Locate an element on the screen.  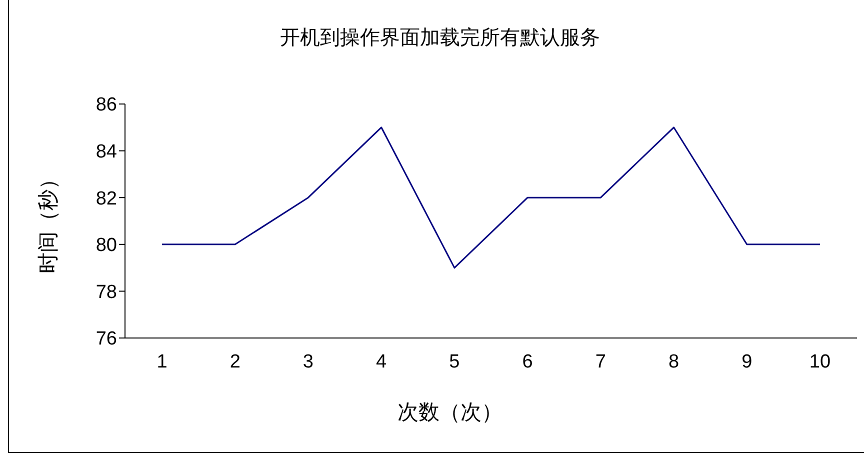
x-tick-label: 7 is located at coordinates (600, 361).